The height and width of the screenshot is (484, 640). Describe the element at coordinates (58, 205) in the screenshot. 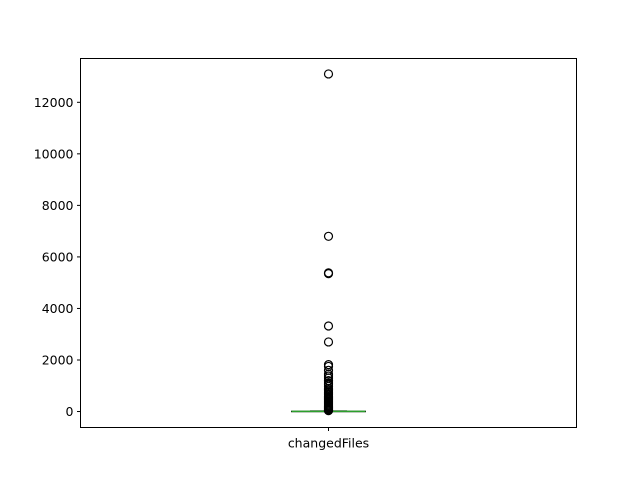

I see `y-tick-label: 8000` at that location.